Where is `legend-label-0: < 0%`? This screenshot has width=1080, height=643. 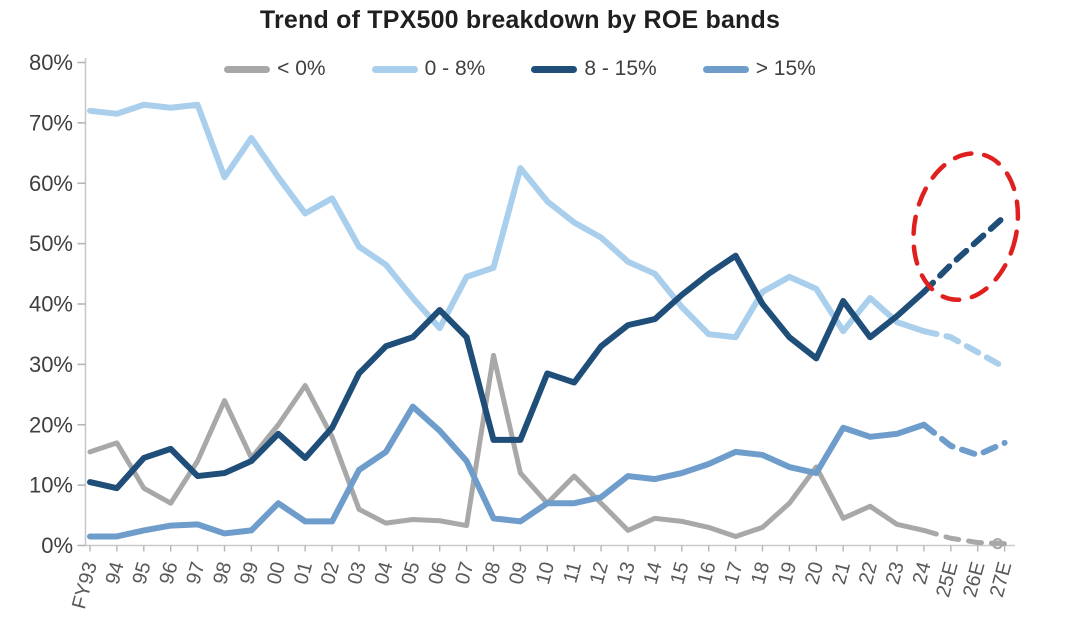
legend-label-0: < 0% is located at coordinates (301, 68).